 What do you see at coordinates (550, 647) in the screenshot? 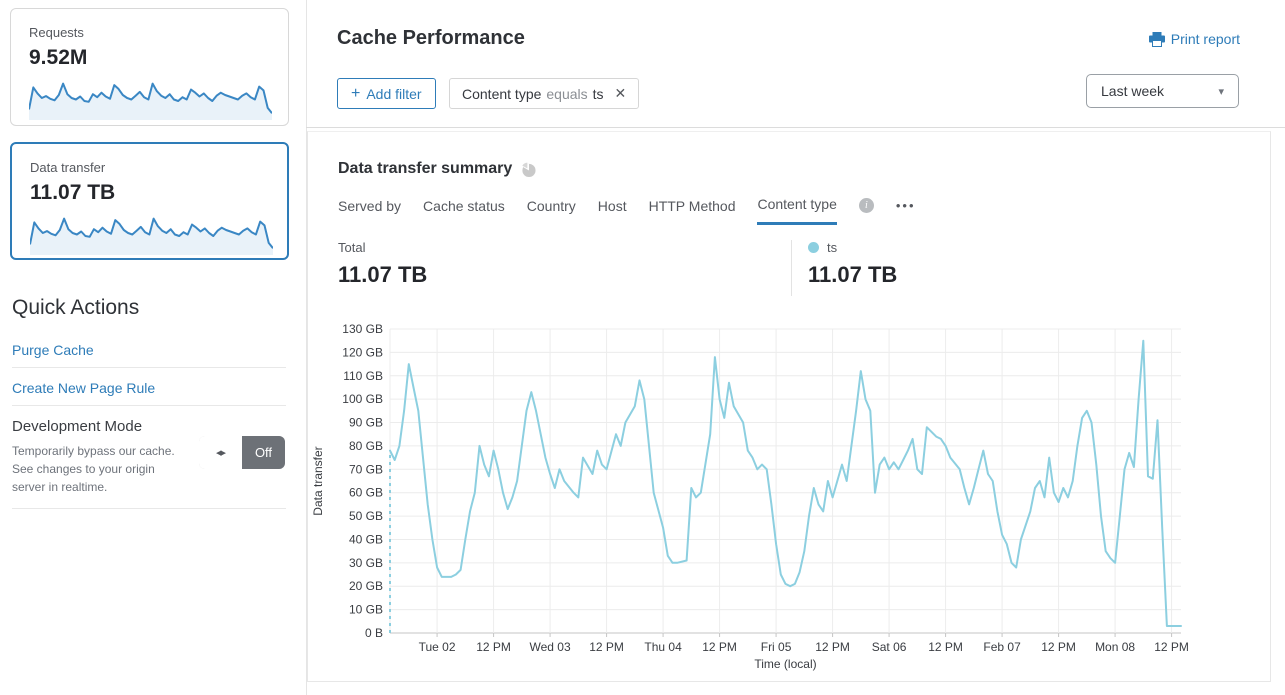
I see `svg-text: Wed 03` at bounding box center [550, 647].